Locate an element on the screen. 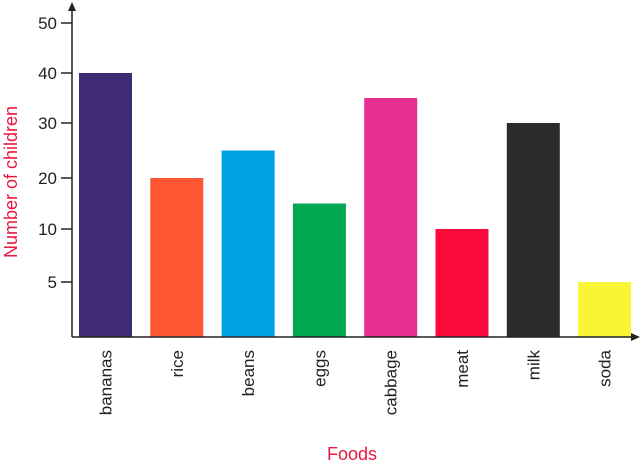 This screenshot has height=466, width=642. x-tick-label-milk: milk is located at coordinates (533, 365).